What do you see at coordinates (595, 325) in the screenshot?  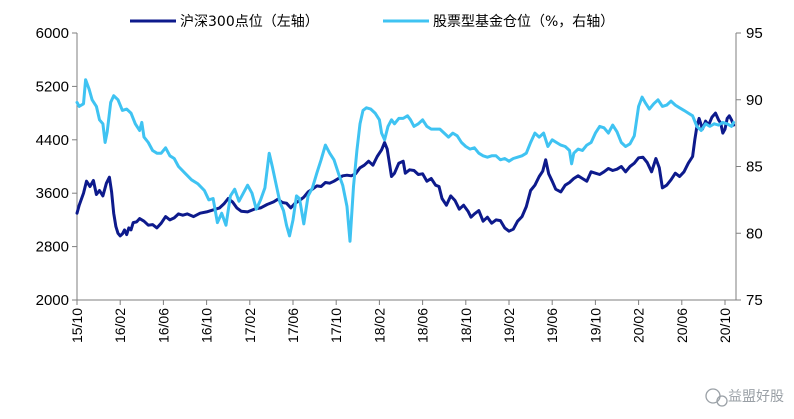 I see `x-tick-label: 19/10` at bounding box center [595, 325].